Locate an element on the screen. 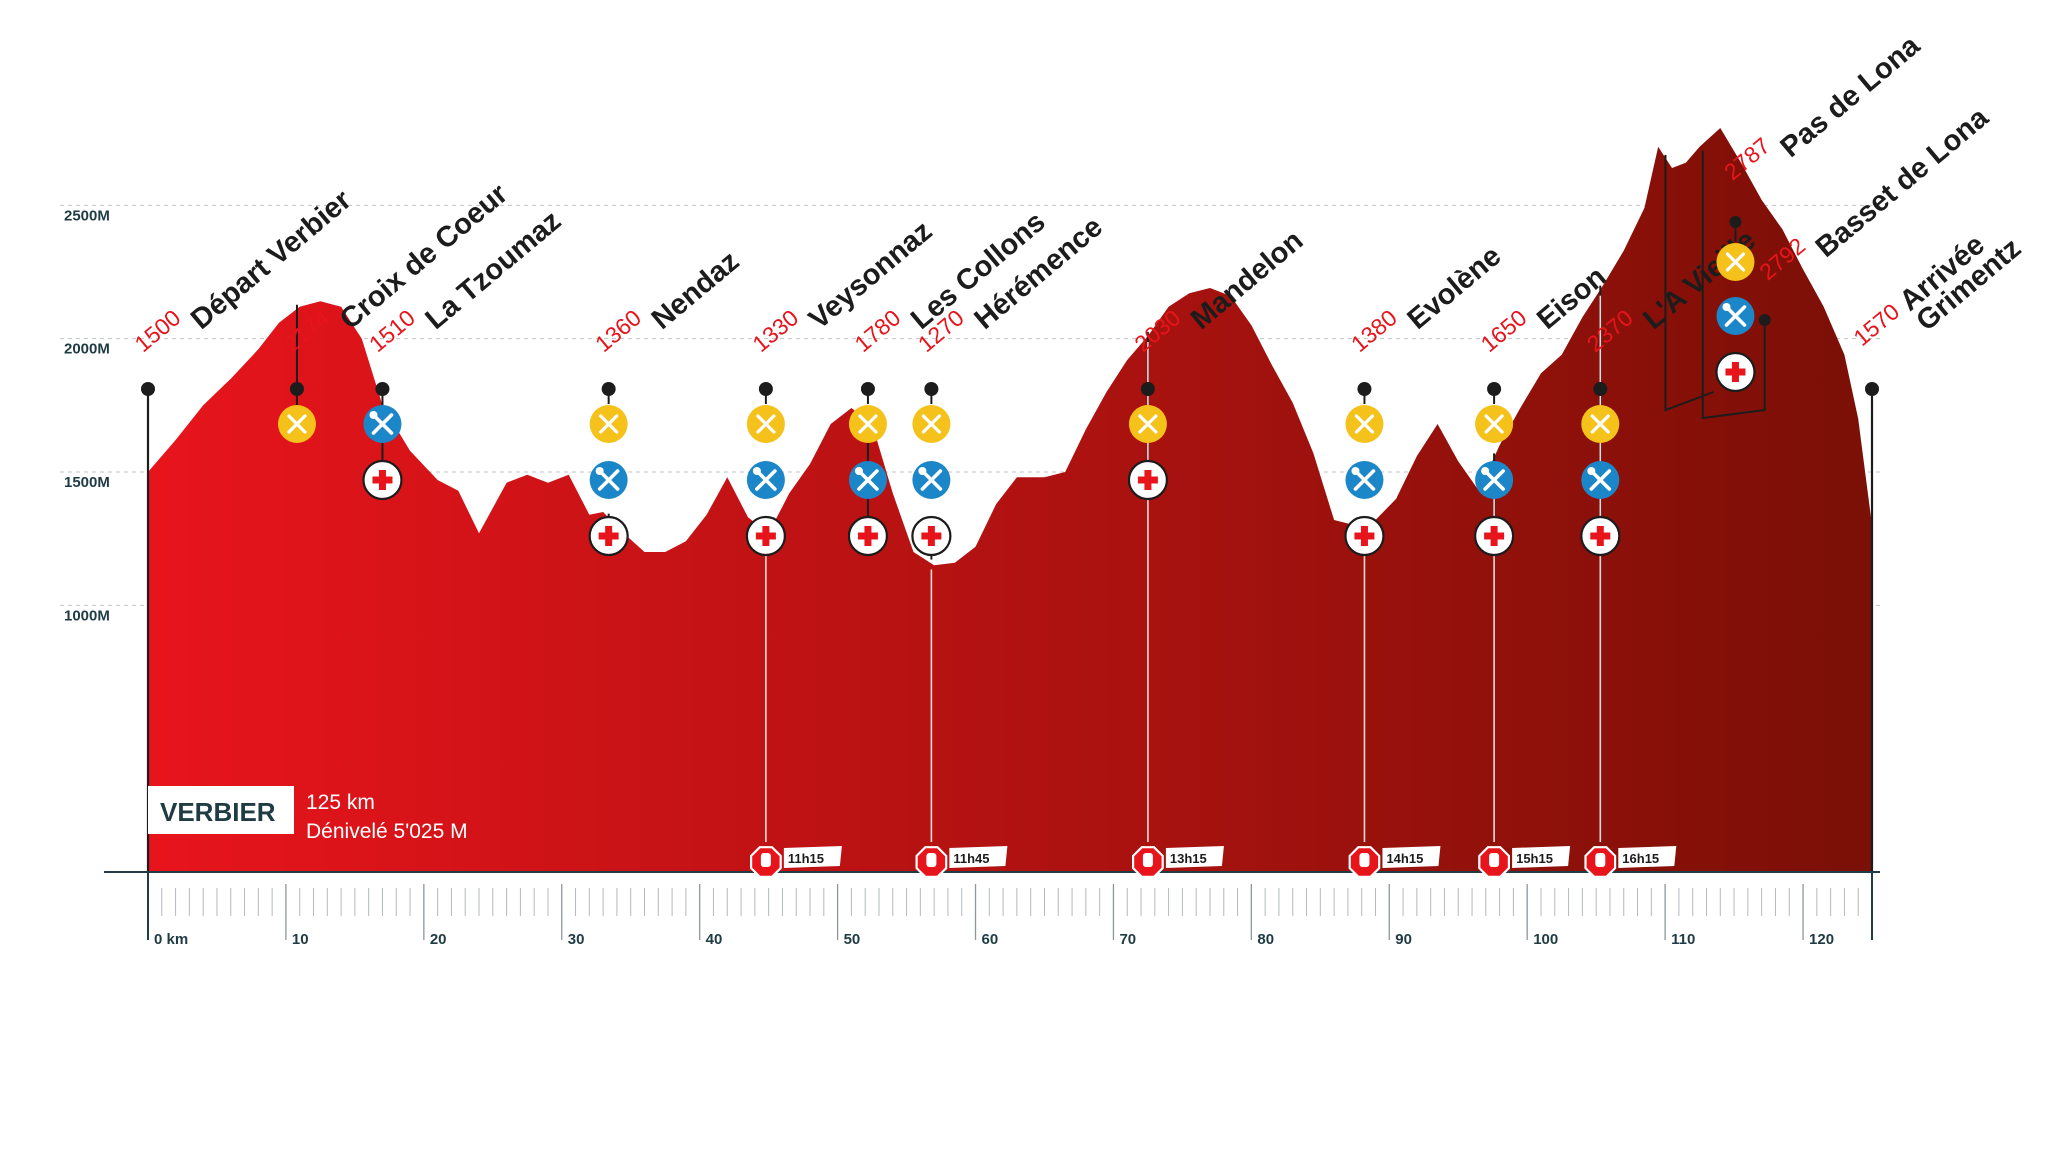 The width and height of the screenshot is (2048, 1173). cutoff-badge: 13h15 is located at coordinates (1177, 862).